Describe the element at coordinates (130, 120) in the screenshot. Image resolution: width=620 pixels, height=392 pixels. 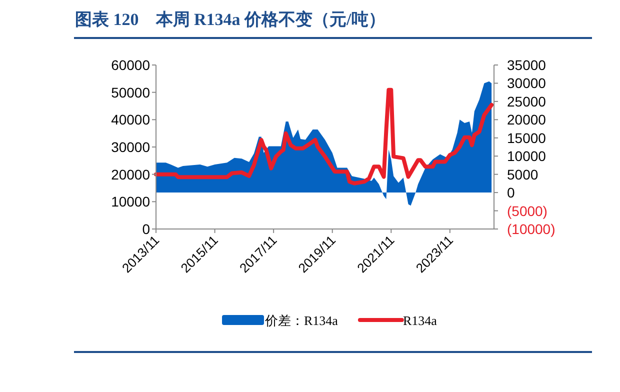
I see `y-tick-label: 40000` at that location.